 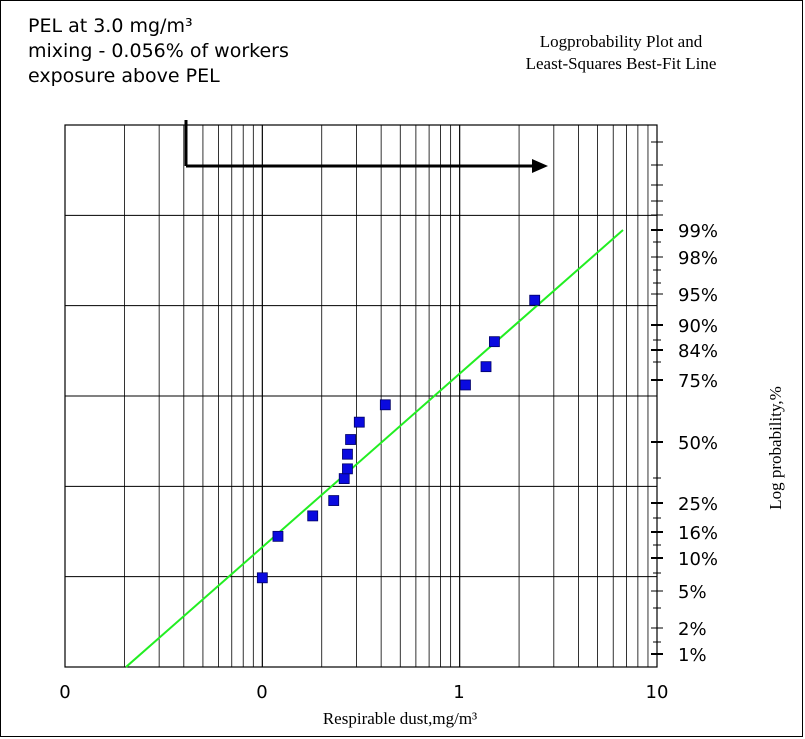 I want to click on y-tick-label: 95%, so click(x=698, y=295).